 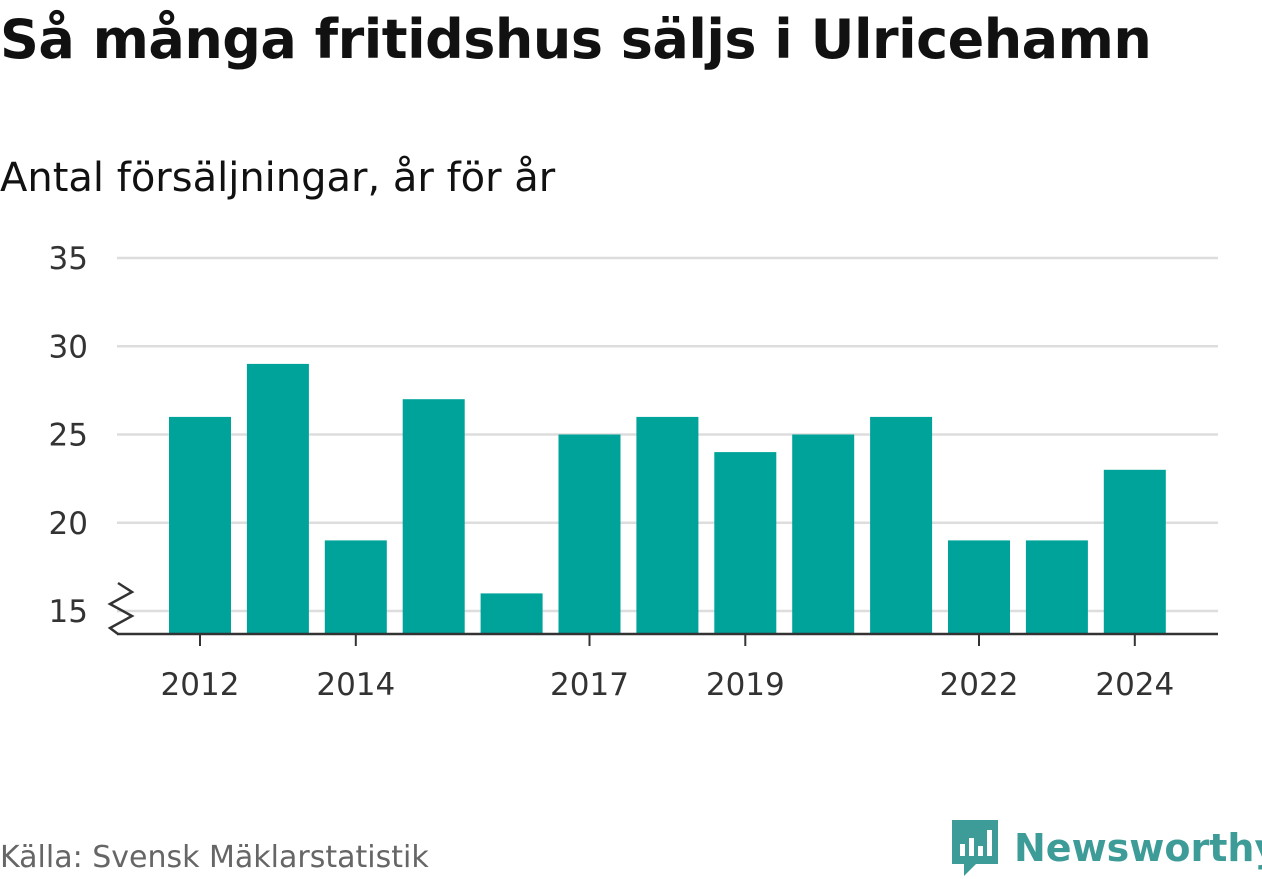 What do you see at coordinates (1134, 685) in the screenshot?
I see `x-tick-label-2024: 2024` at bounding box center [1134, 685].